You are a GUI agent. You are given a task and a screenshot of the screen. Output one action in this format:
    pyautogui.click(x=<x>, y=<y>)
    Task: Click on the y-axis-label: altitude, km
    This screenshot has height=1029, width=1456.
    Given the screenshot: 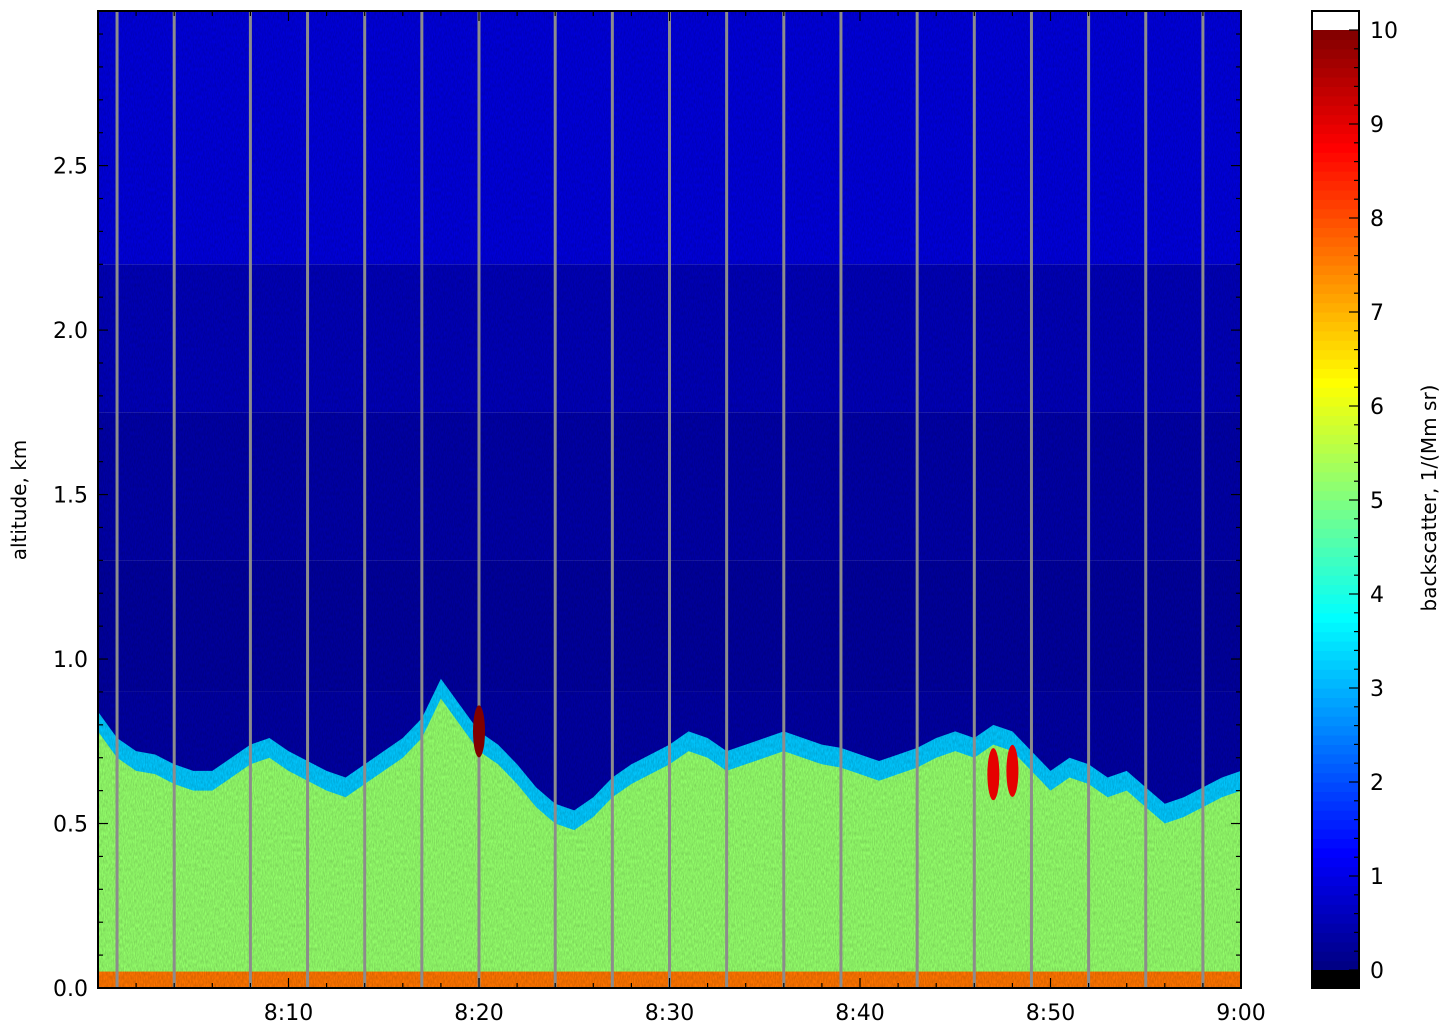 What is the action you would take?
    pyautogui.click(x=19, y=500)
    